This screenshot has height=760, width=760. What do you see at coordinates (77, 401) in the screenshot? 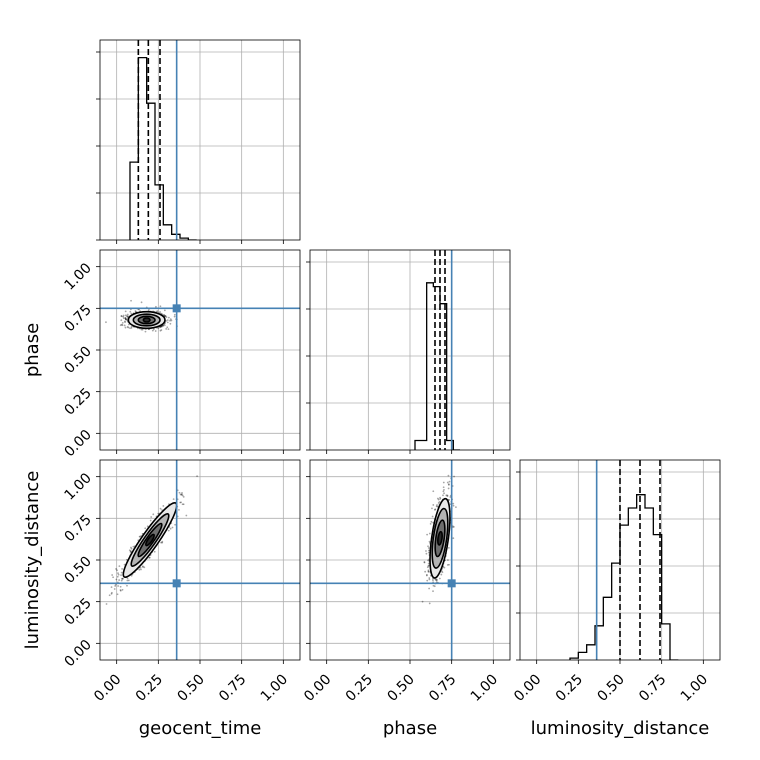
I see `y-tick-label: 0.25` at bounding box center [77, 401].